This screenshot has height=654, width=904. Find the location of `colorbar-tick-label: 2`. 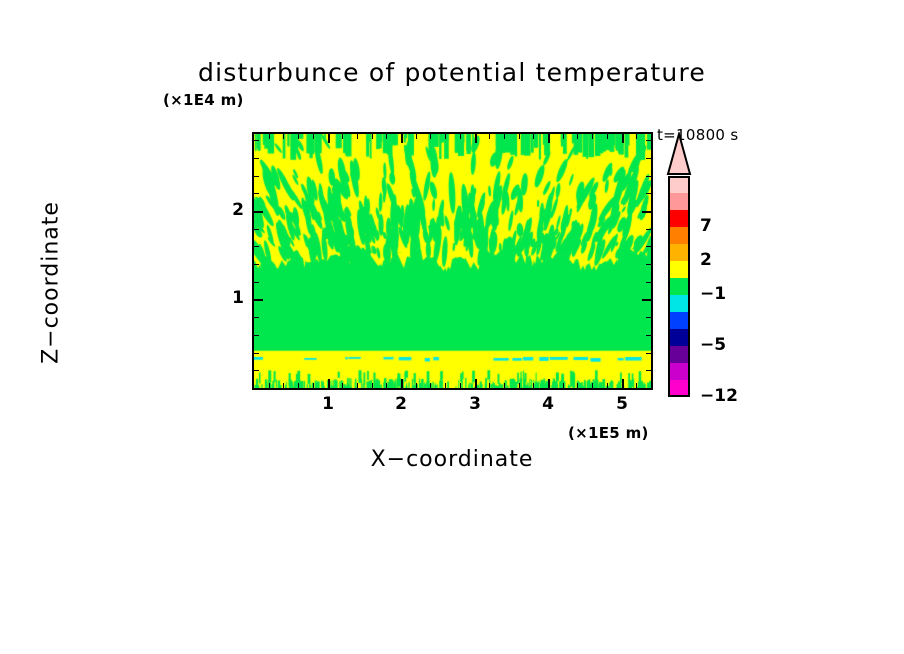

colorbar-tick-label: 2 is located at coordinates (706, 260).